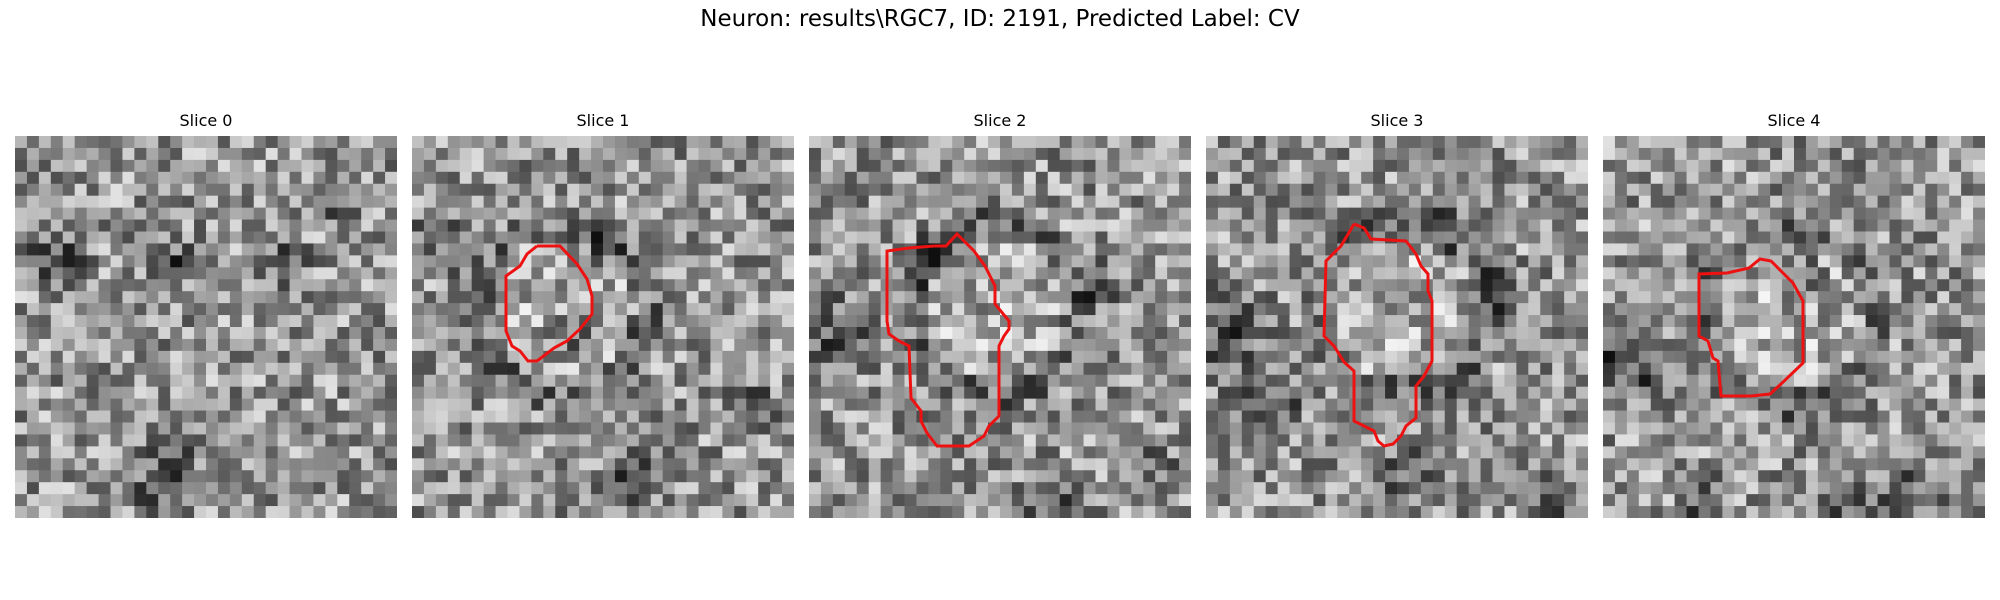  I want to click on slice-title: Slice 1, so click(603, 120).